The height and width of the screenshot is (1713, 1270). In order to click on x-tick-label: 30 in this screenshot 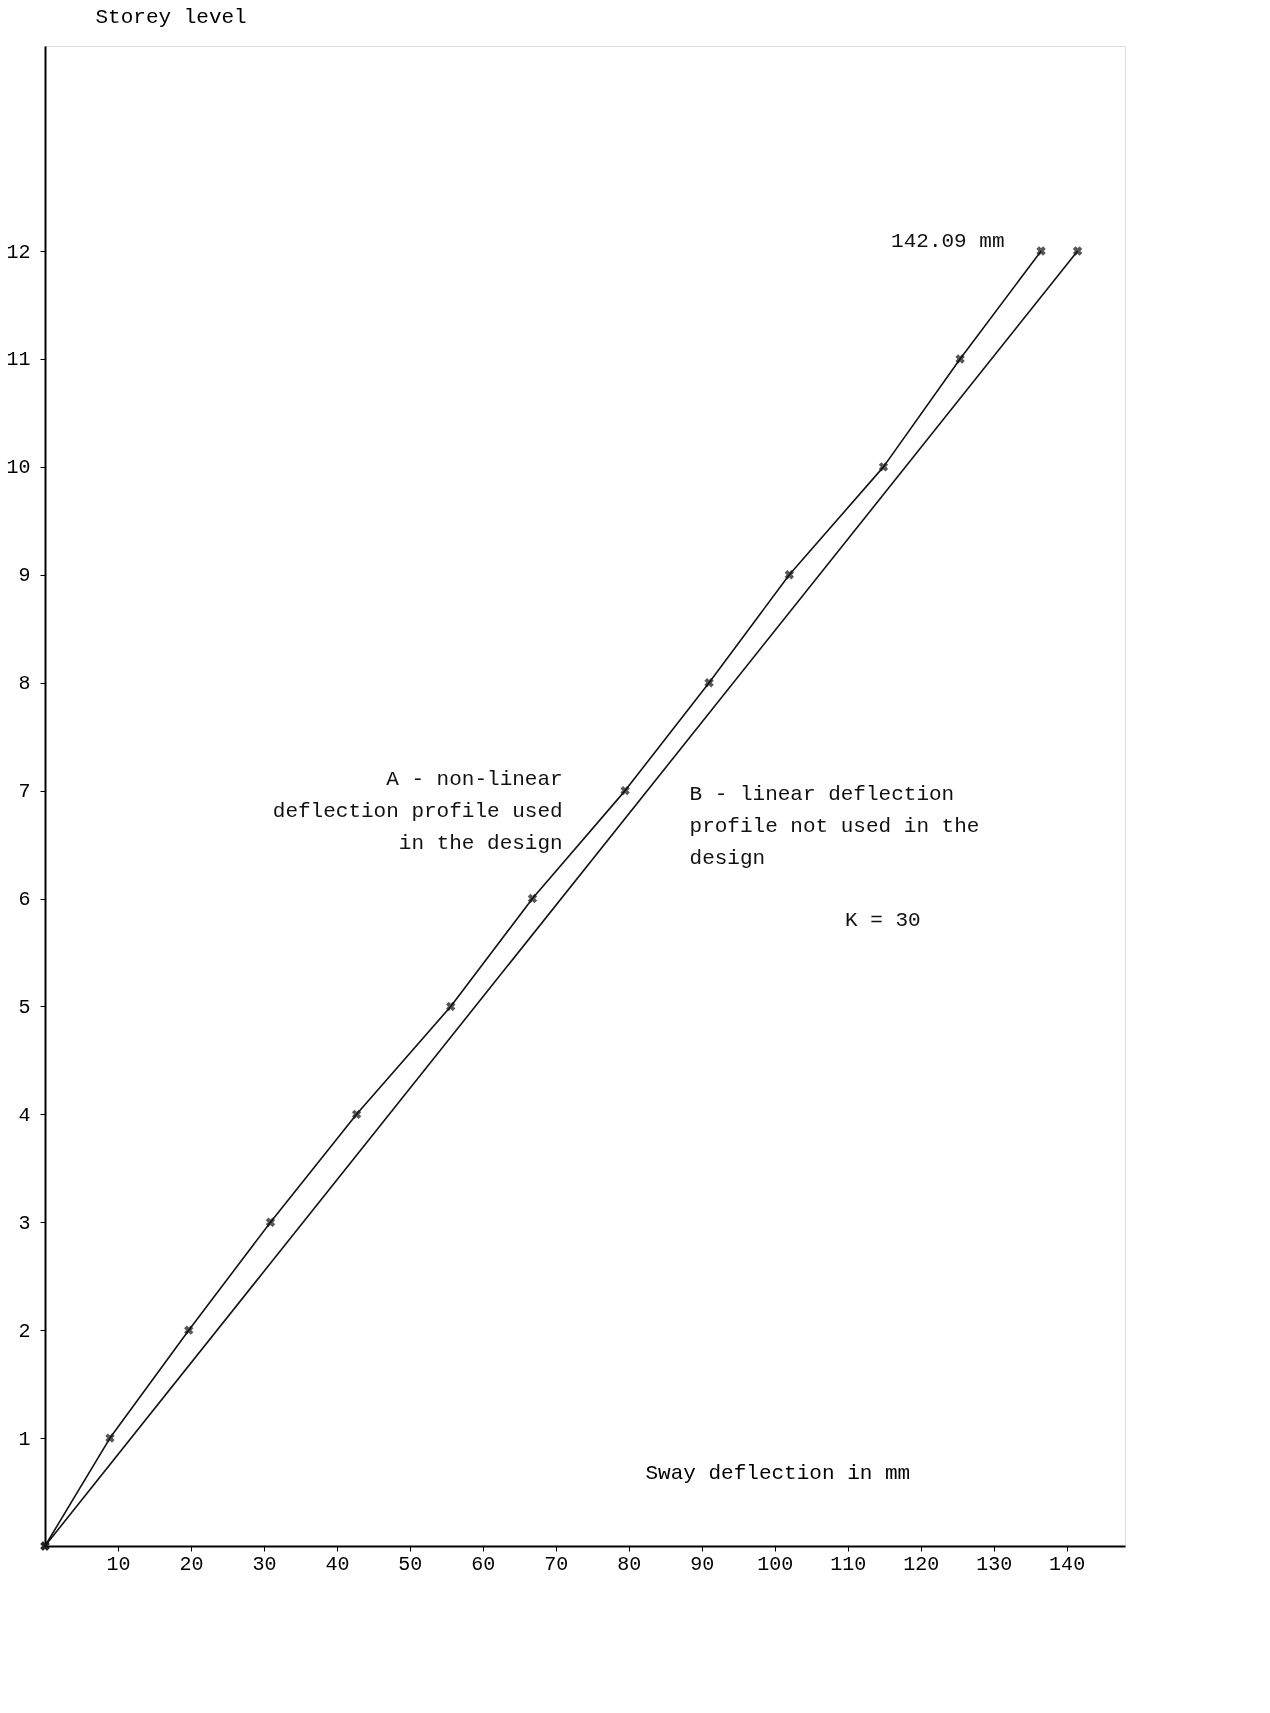, I will do `click(264, 1564)`.